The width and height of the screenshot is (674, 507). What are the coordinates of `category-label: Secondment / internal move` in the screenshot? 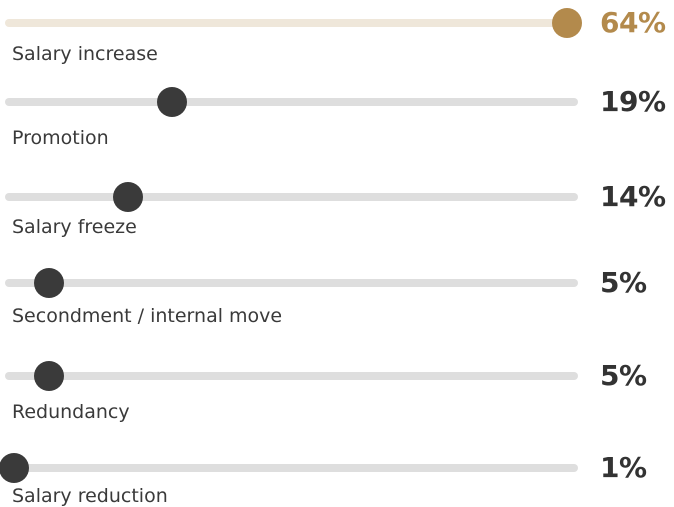 It's located at (147, 316).